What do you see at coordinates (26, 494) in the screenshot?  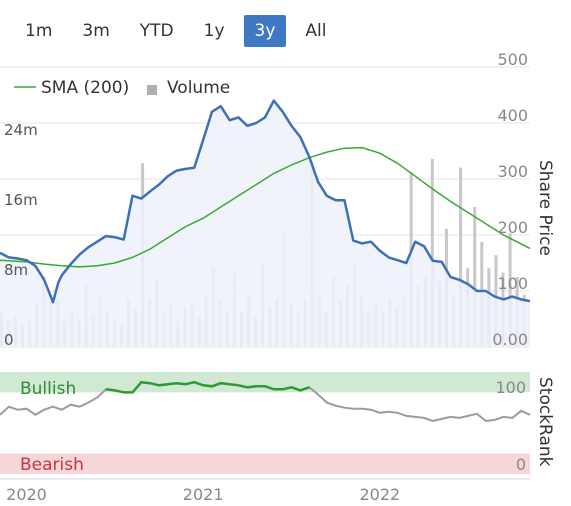 I see `x-tick-label: 2020` at bounding box center [26, 494].